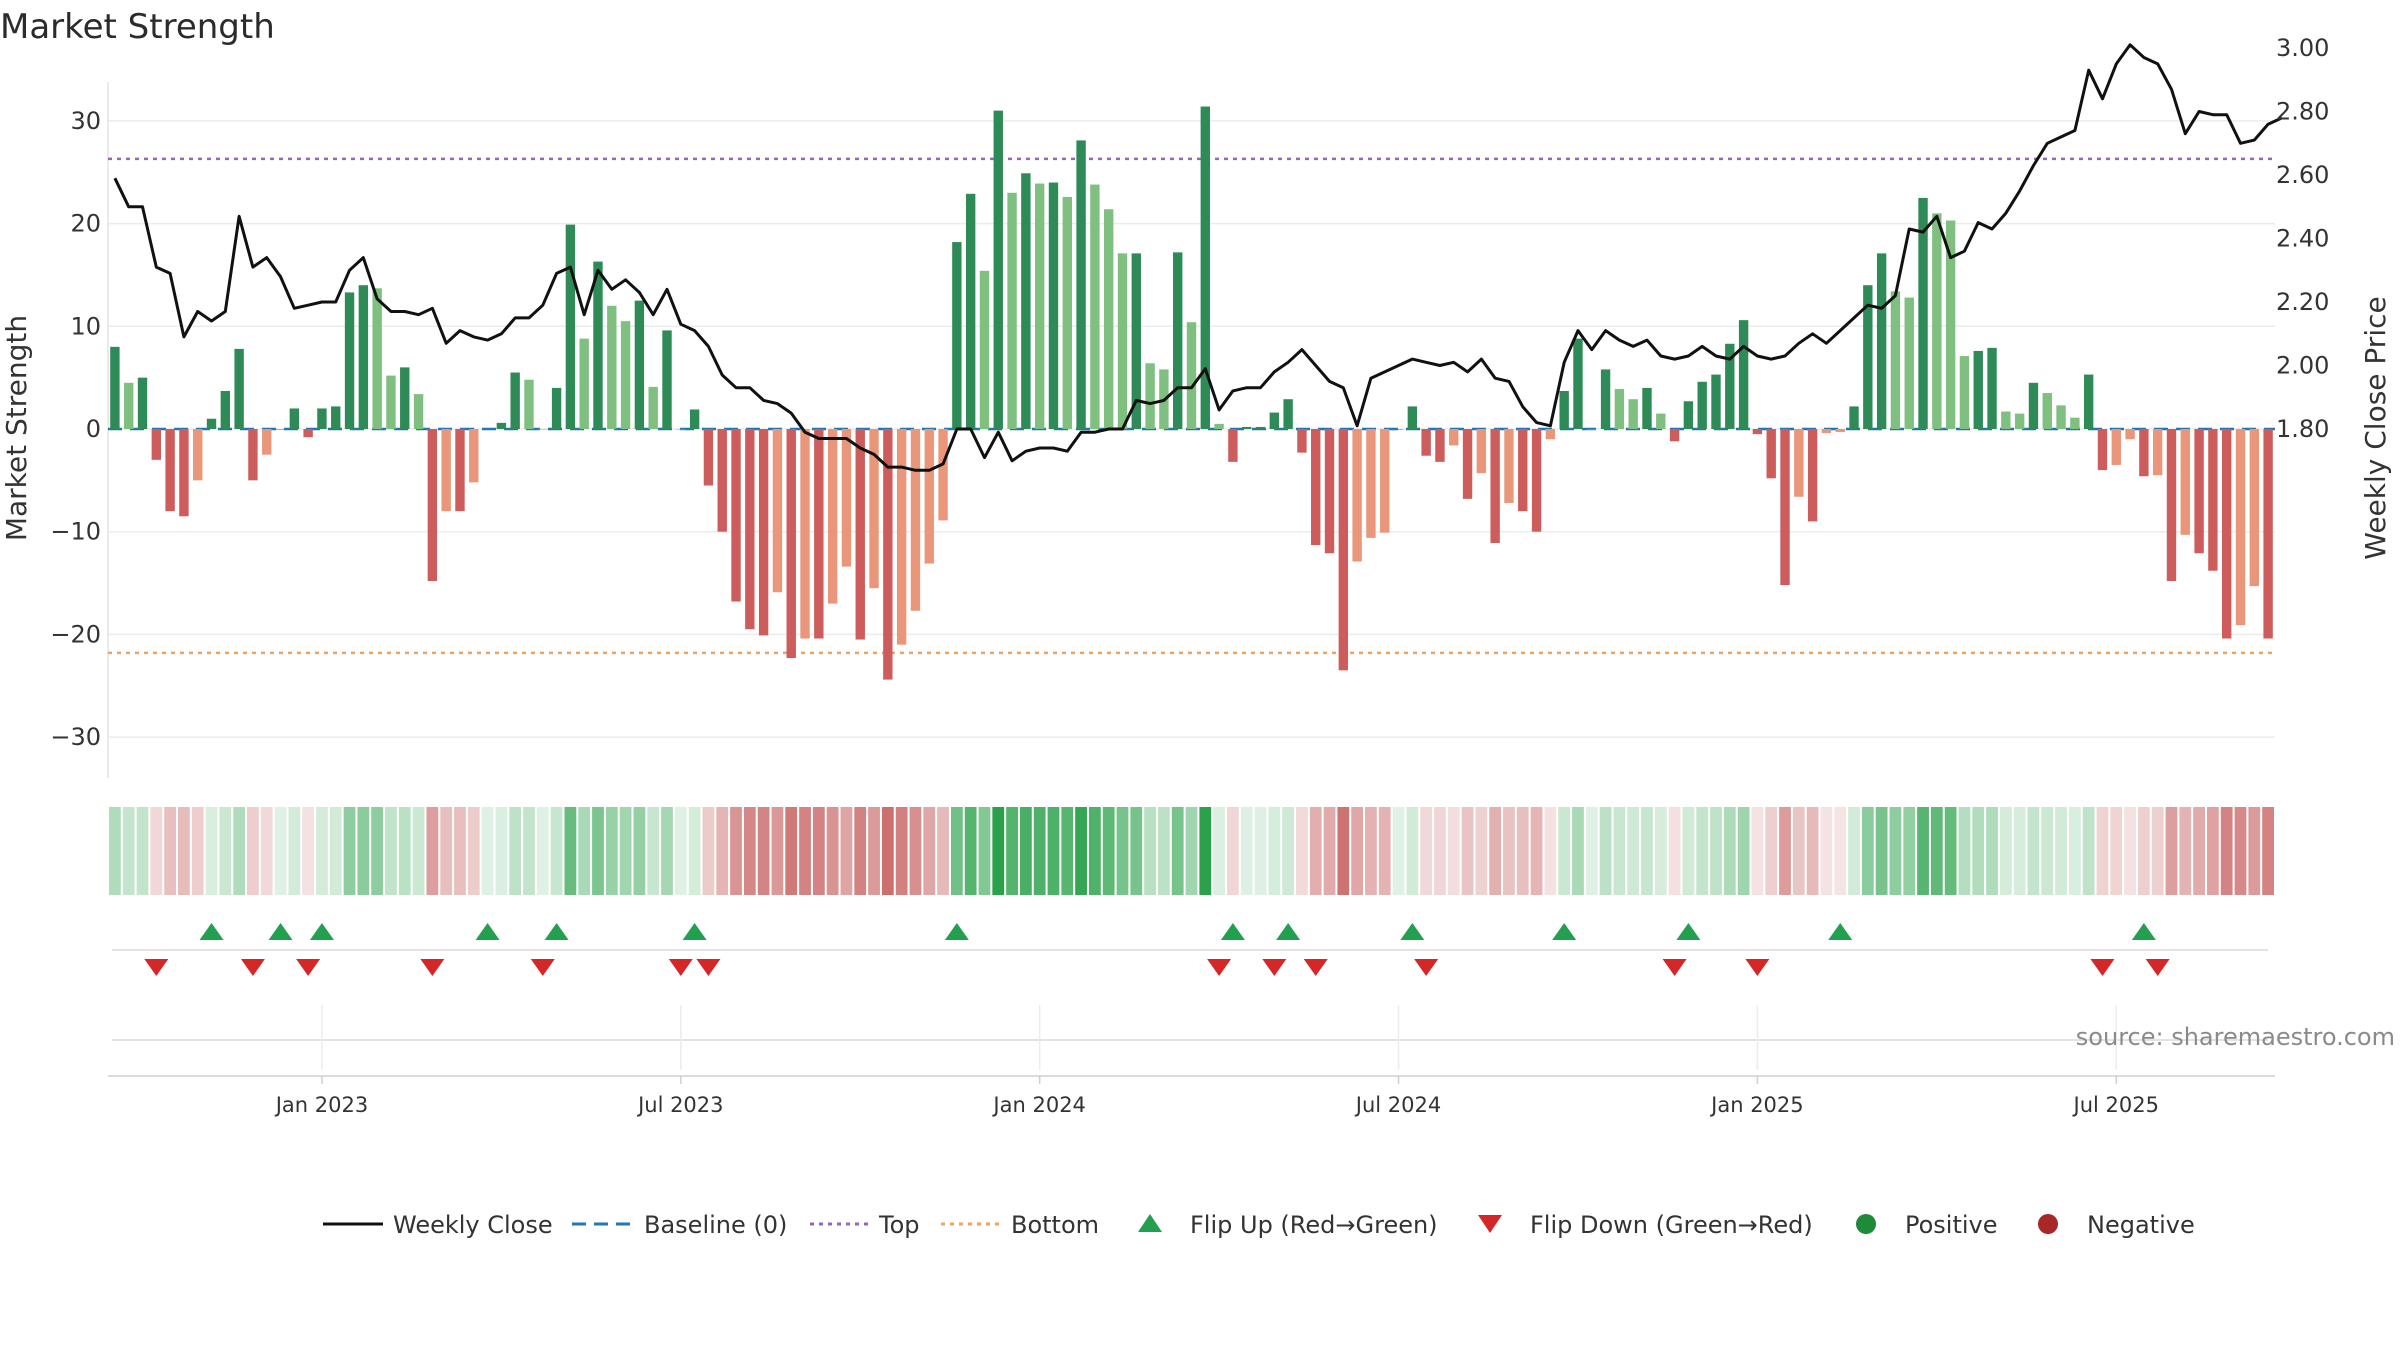  What do you see at coordinates (715, 1225) in the screenshot?
I see `legend-label: Baseline (0)` at bounding box center [715, 1225].